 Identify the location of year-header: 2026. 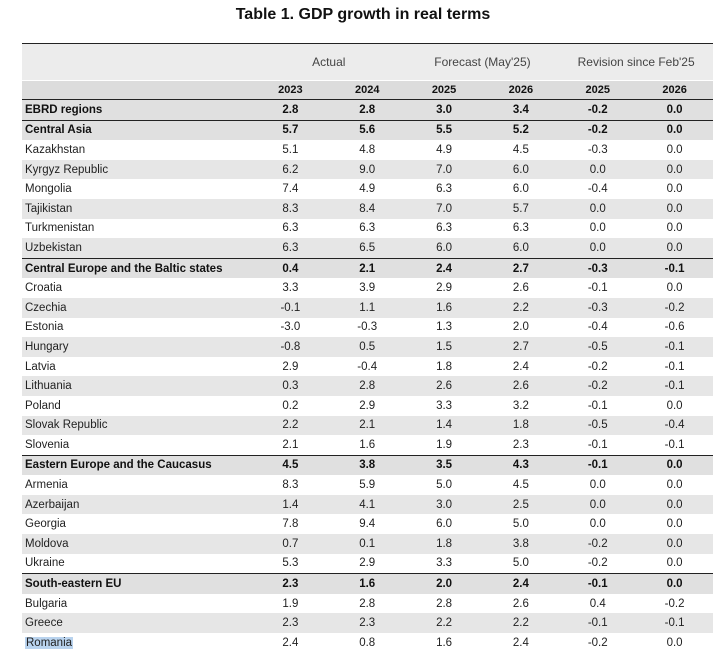
(521, 90).